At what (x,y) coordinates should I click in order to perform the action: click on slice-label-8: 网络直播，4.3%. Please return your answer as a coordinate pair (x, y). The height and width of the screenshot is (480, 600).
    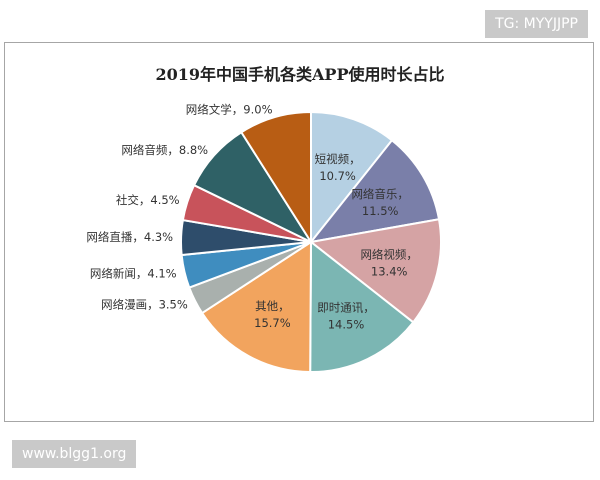
    Looking at the image, I should click on (129, 237).